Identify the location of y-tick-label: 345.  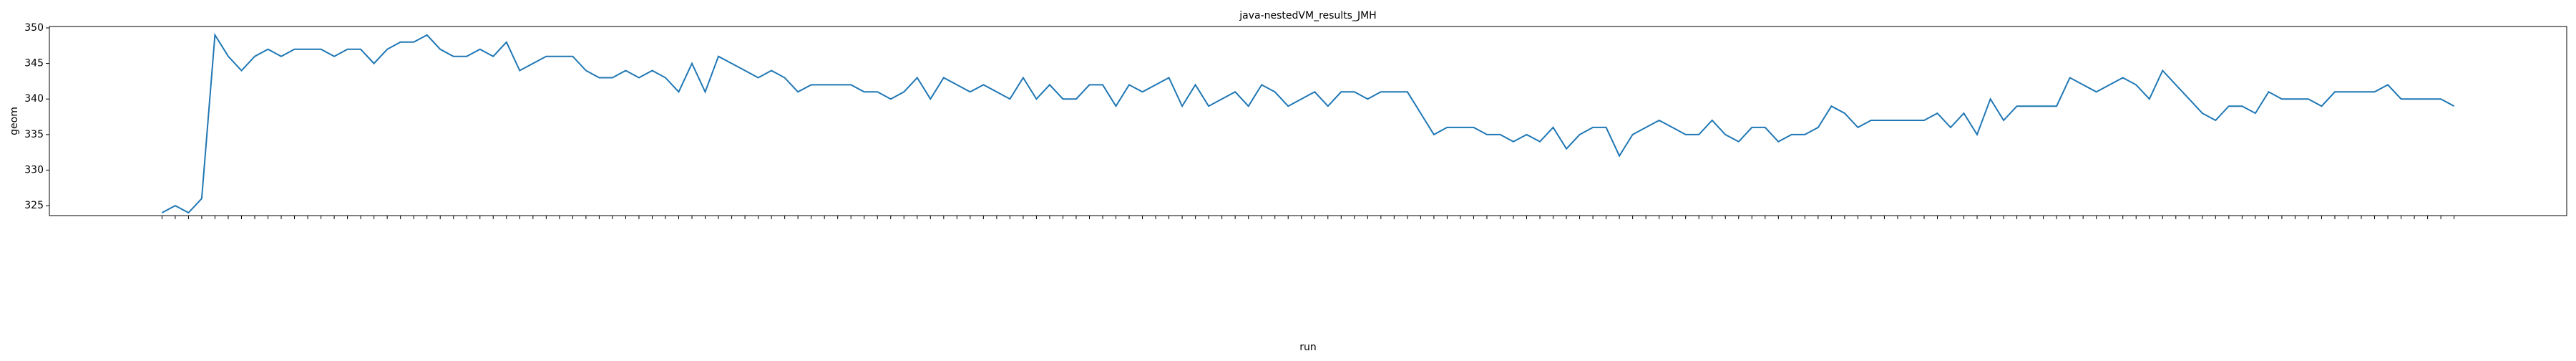
(34, 63).